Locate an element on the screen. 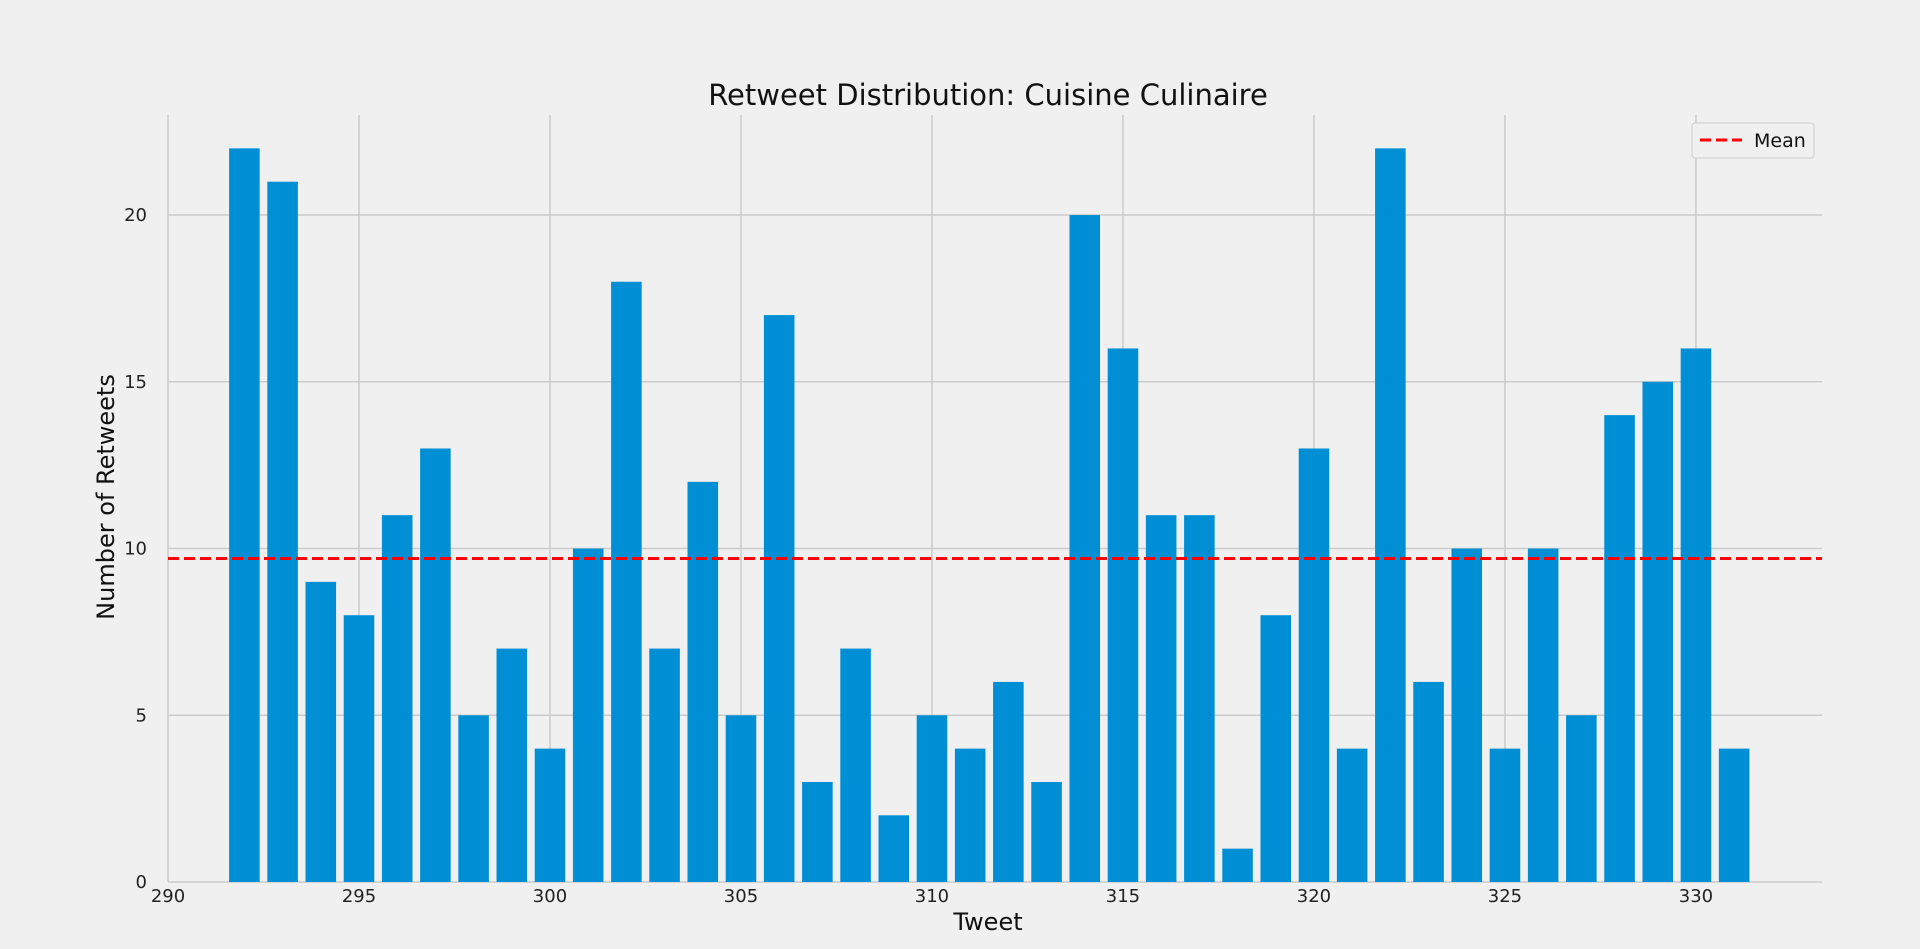  x-tick-label: 310 is located at coordinates (932, 896).